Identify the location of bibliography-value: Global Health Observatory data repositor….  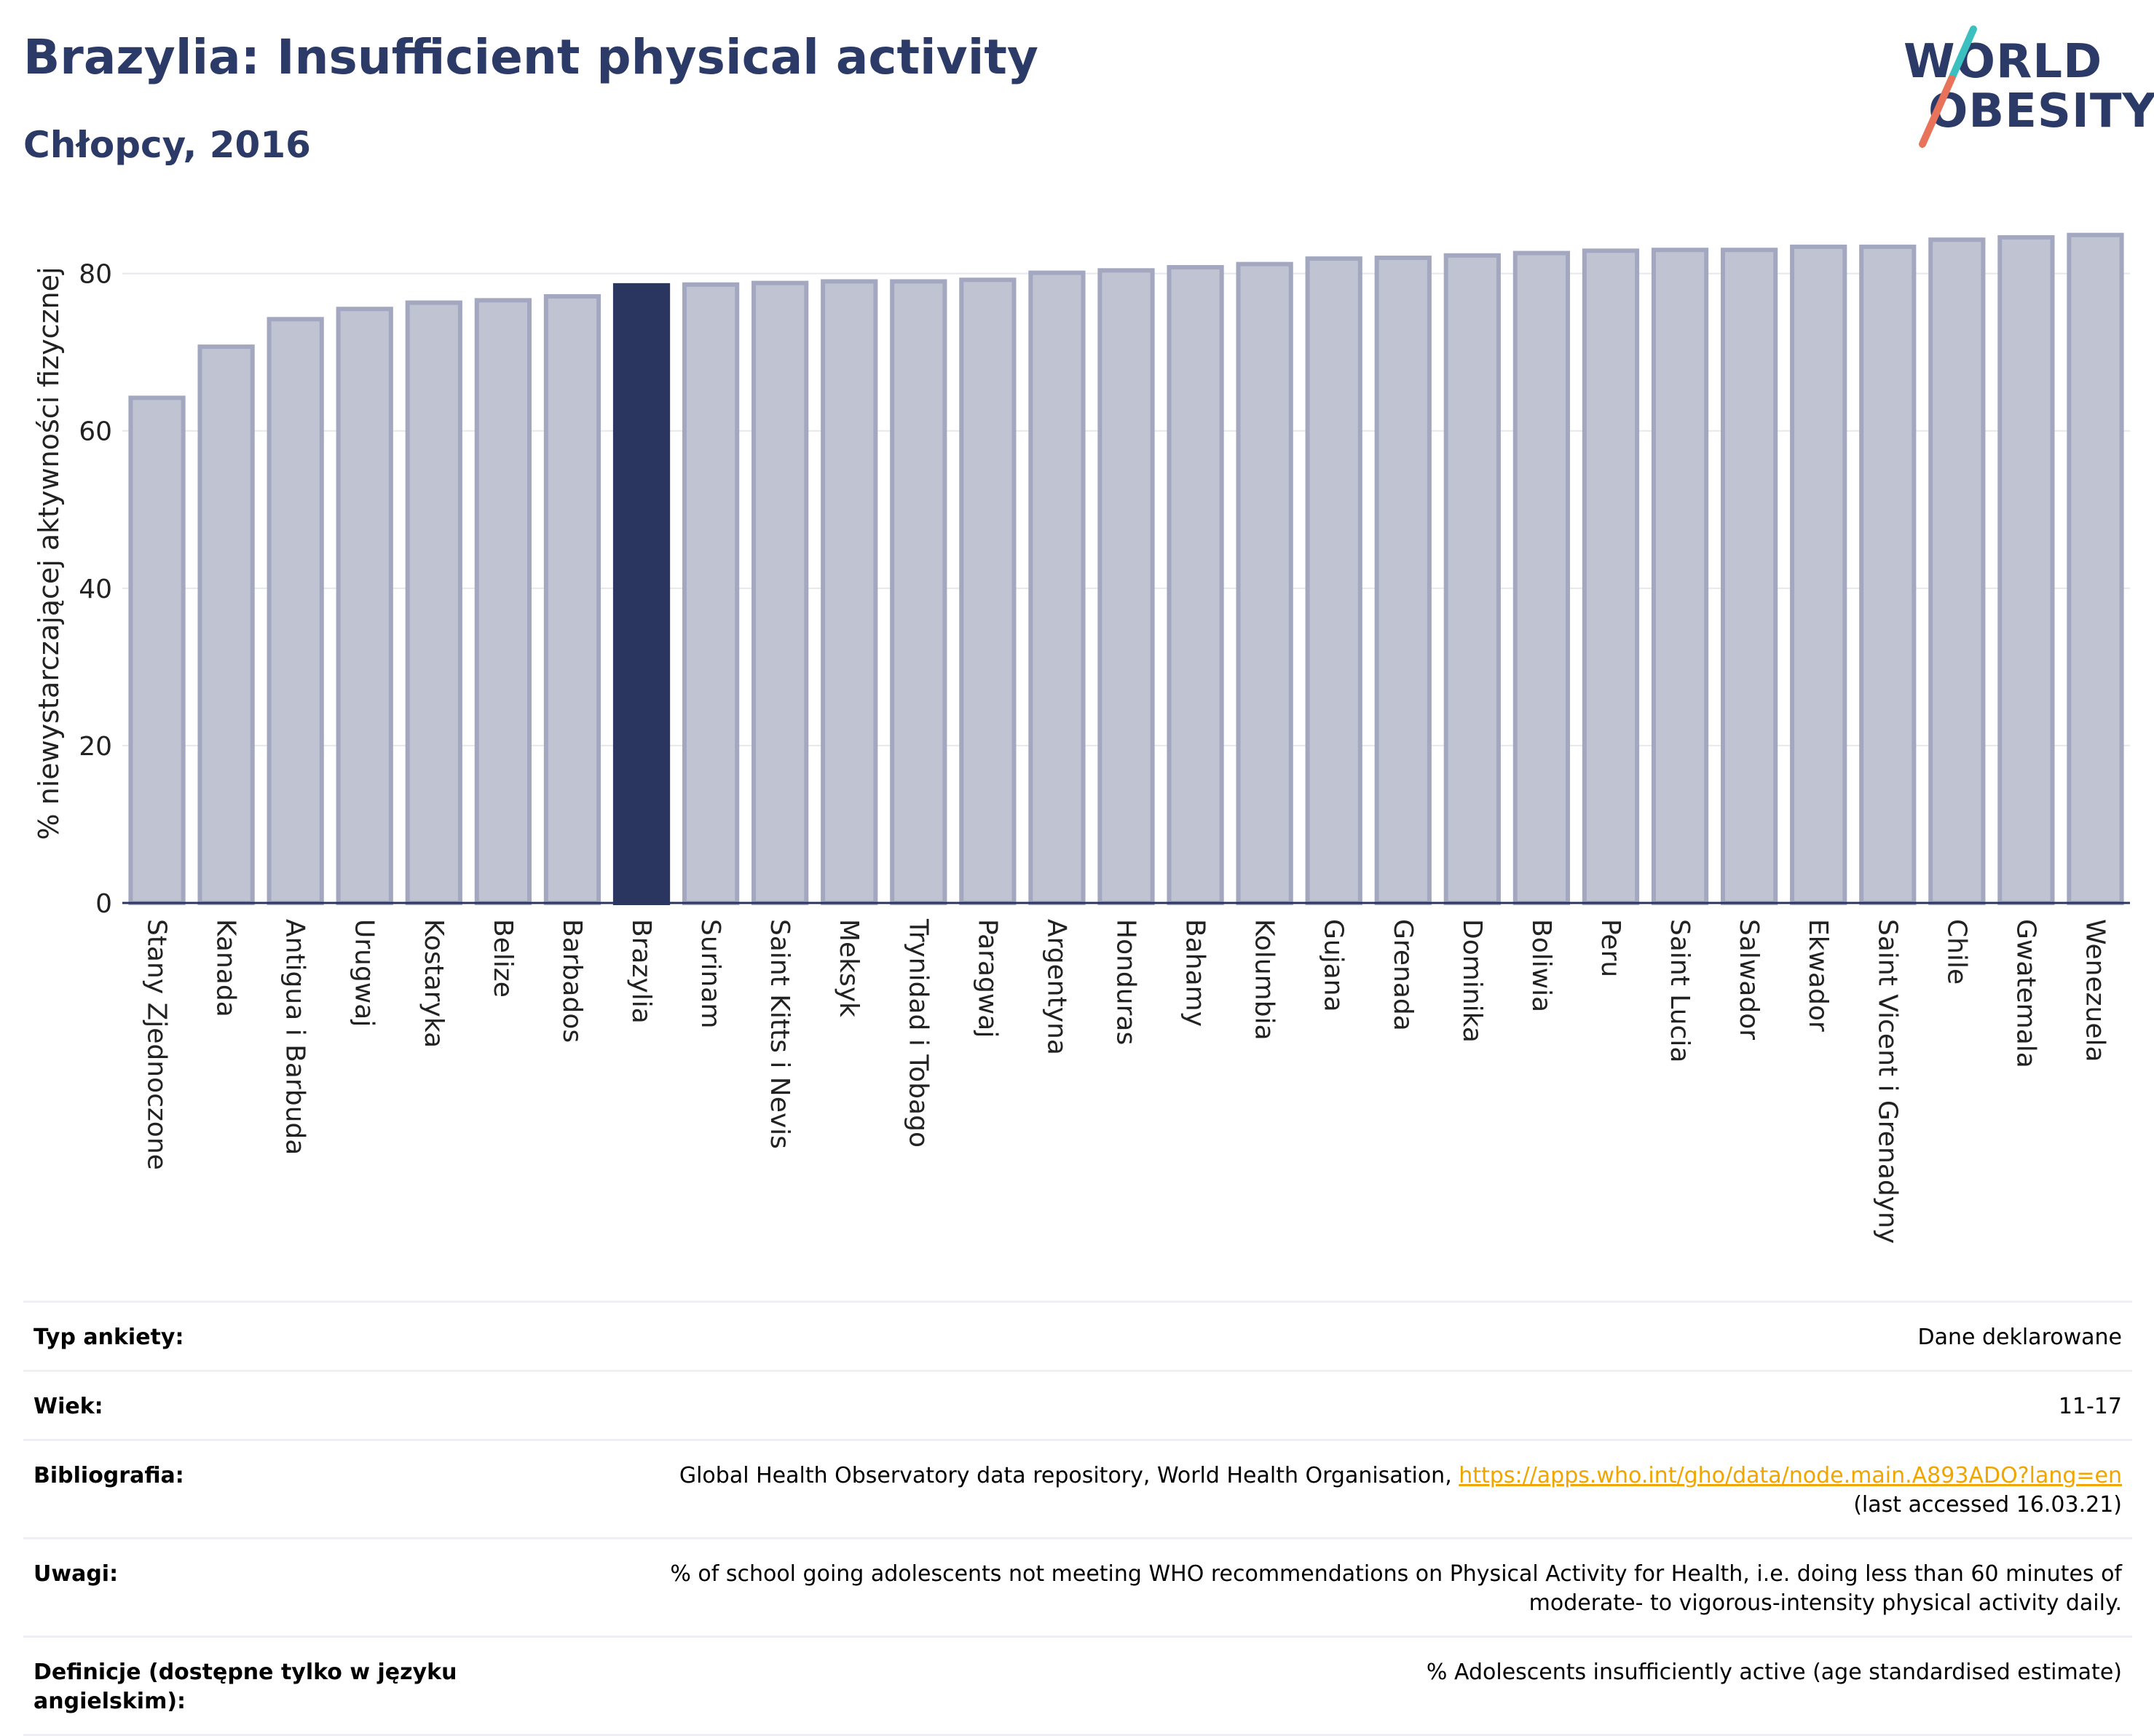
(1400, 1490).